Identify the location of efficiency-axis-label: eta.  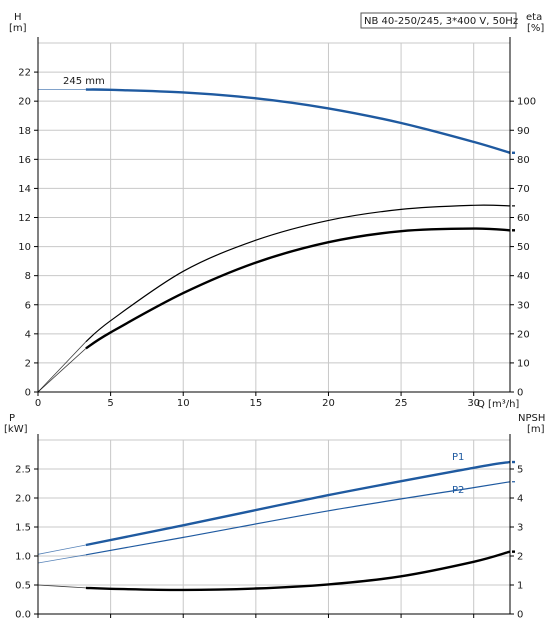
(534, 17).